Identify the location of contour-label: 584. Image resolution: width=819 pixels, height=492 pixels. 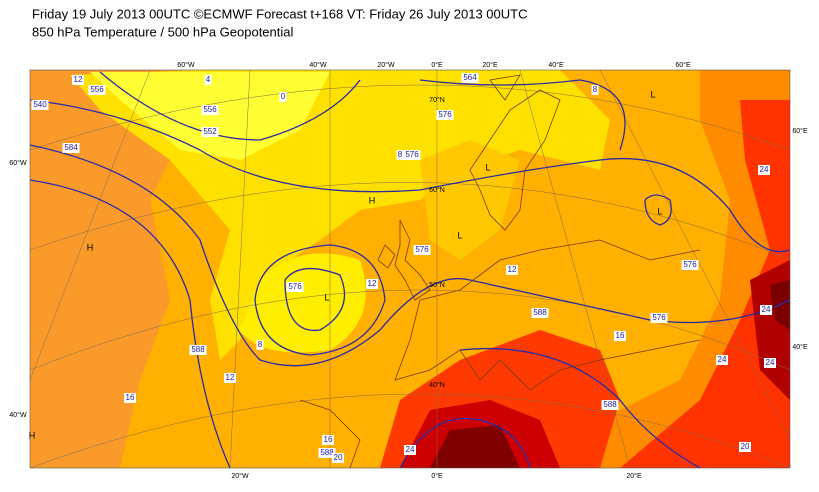
(71, 147).